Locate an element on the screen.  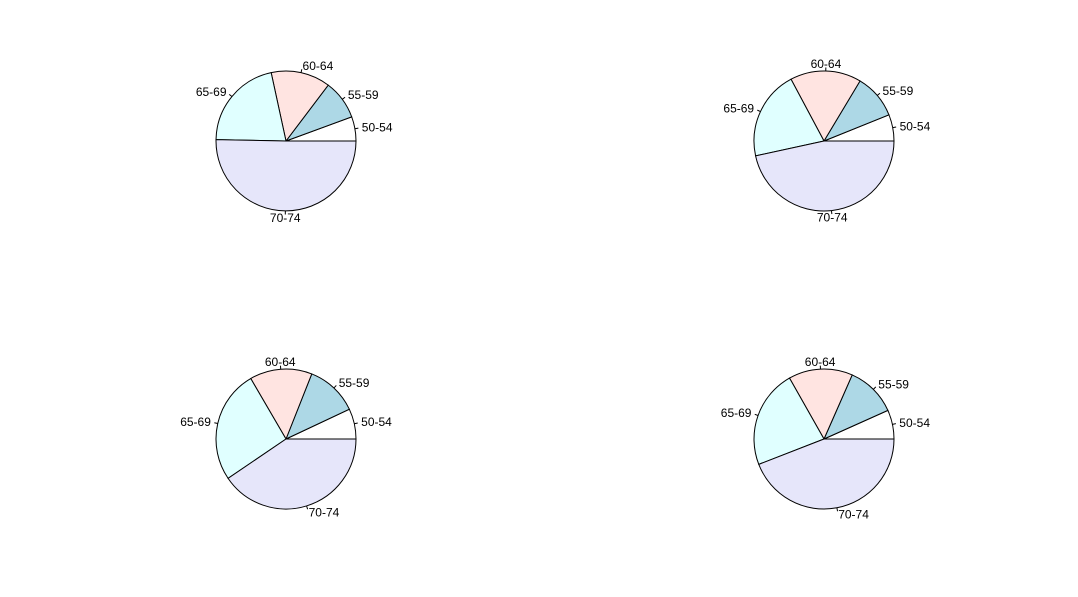
pie-chart-top-right: 50-54 55-59 60-64 65-69 70-74 is located at coordinates (826, 141).